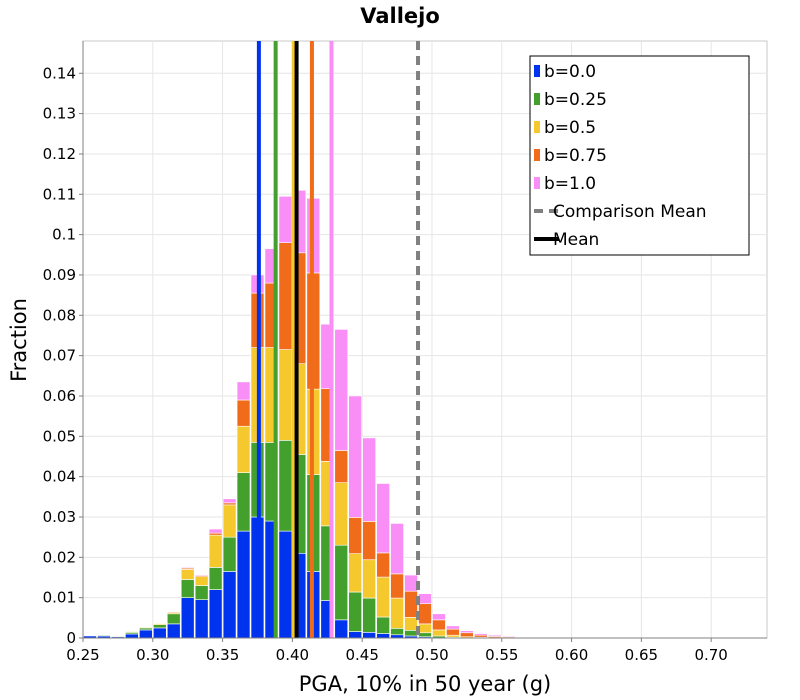 The image size is (800, 700). I want to click on y-tick-label: 0.05, so click(59, 436).